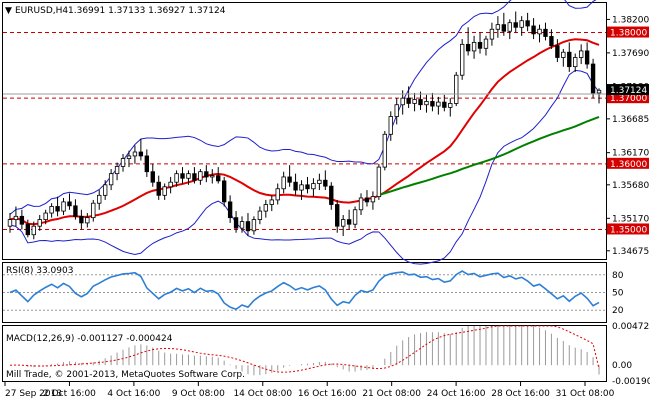  What do you see at coordinates (391, 394) in the screenshot?
I see `time-tick-label: 21 Oct 08:00` at bounding box center [391, 394].